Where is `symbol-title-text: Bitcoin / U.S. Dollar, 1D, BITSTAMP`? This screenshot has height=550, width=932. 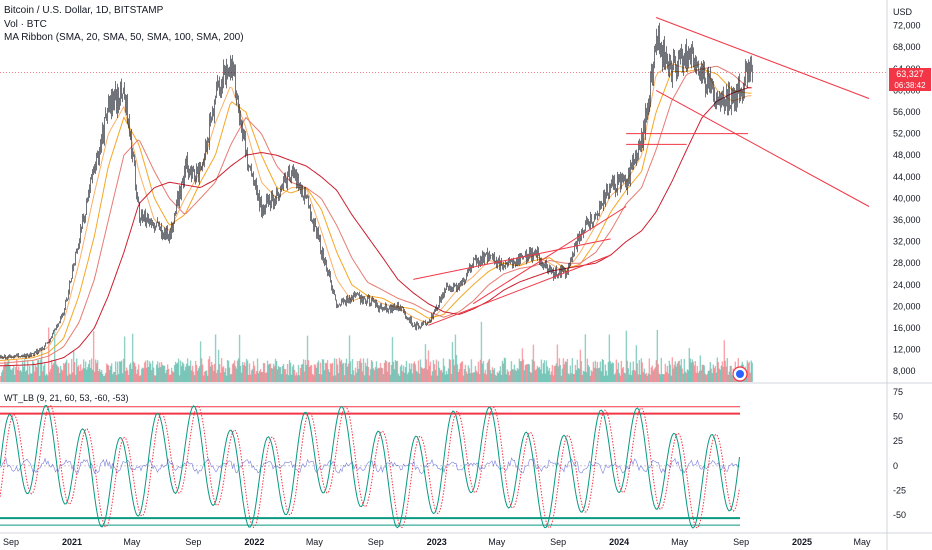 symbol-title-text: Bitcoin / U.S. Dollar, 1D, BITSTAMP is located at coordinates (84, 10).